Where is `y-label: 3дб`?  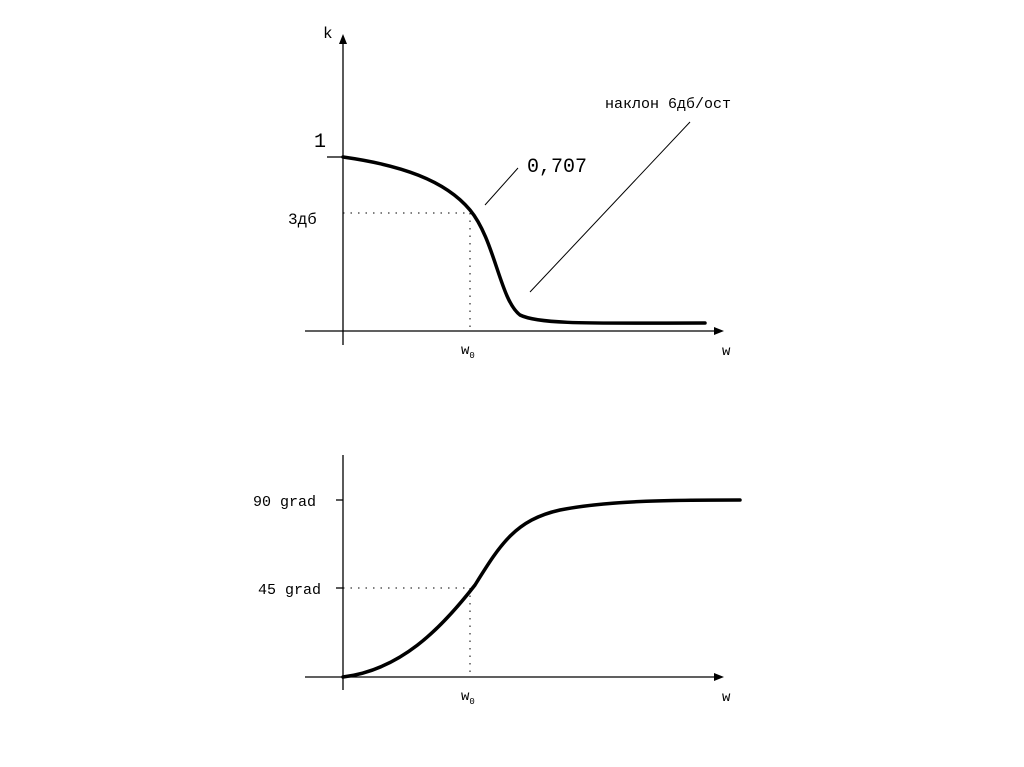
y-label: 3дб is located at coordinates (302, 220).